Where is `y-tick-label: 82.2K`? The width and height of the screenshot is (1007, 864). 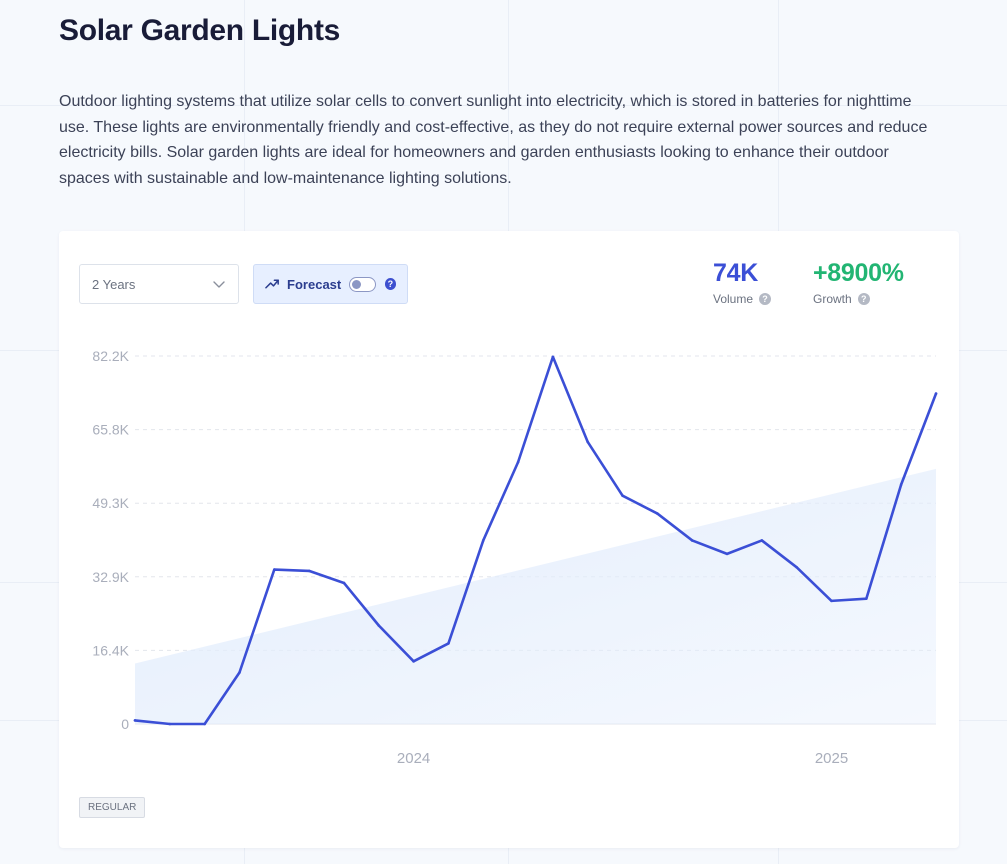
y-tick-label: 82.2K is located at coordinates (110, 356).